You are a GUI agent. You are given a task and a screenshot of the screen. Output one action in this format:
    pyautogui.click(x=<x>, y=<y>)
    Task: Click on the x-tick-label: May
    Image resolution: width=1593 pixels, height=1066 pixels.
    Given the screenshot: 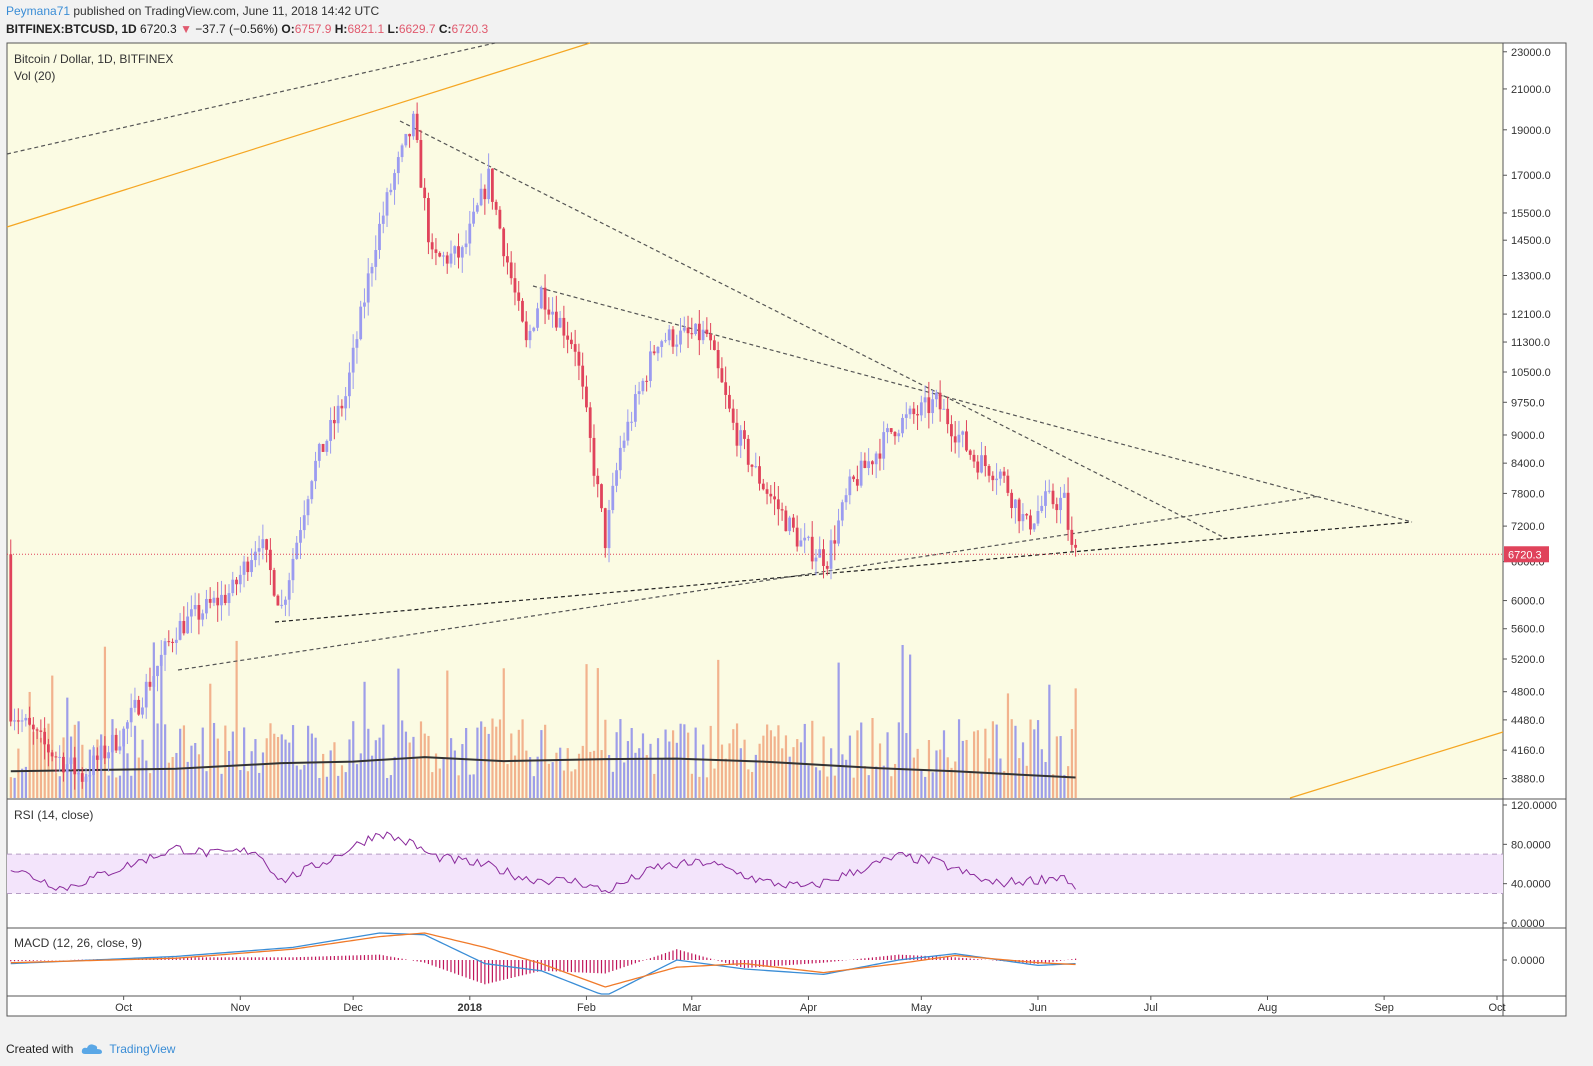 What is the action you would take?
    pyautogui.click(x=921, y=1008)
    